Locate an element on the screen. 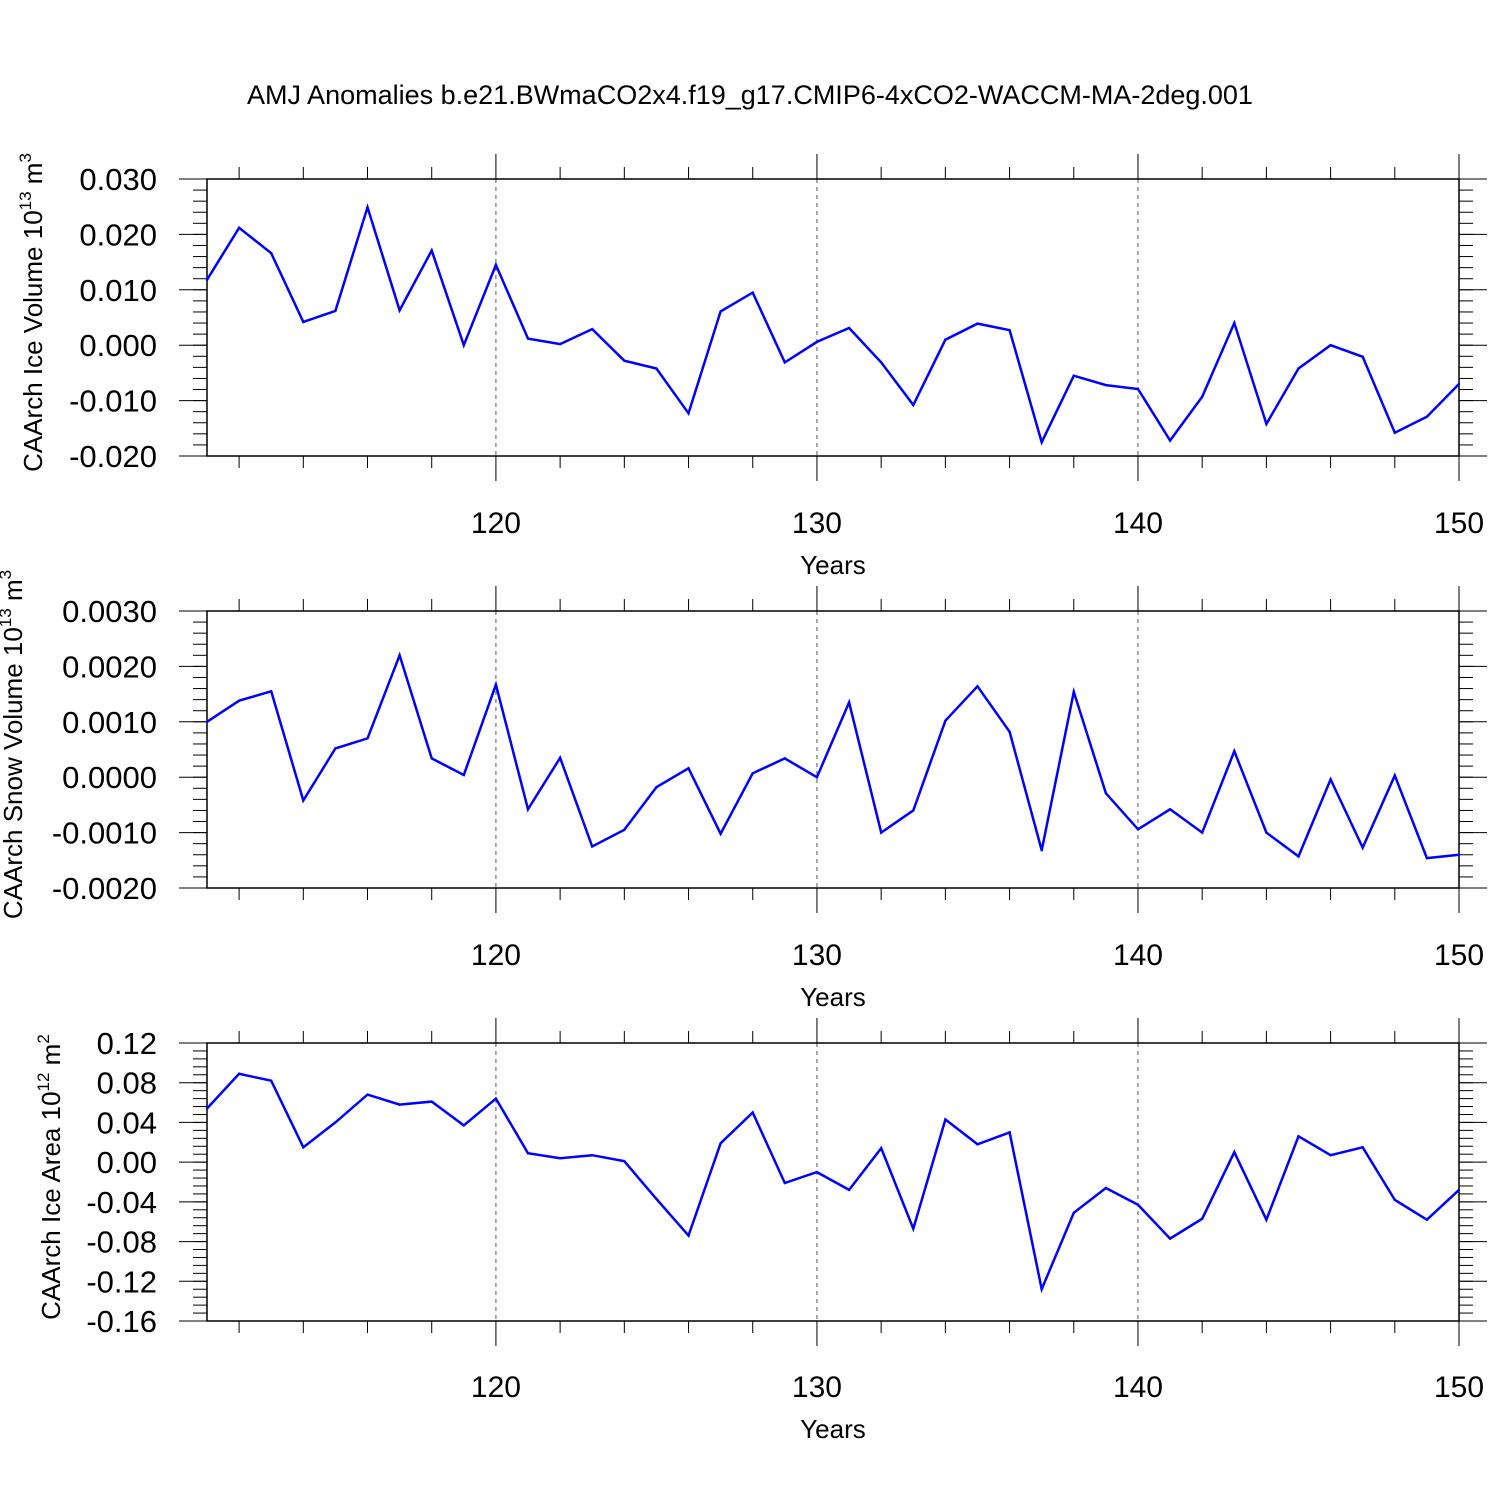 The height and width of the screenshot is (1500, 1500). y-tick-label: -0.08 is located at coordinates (121, 1242).